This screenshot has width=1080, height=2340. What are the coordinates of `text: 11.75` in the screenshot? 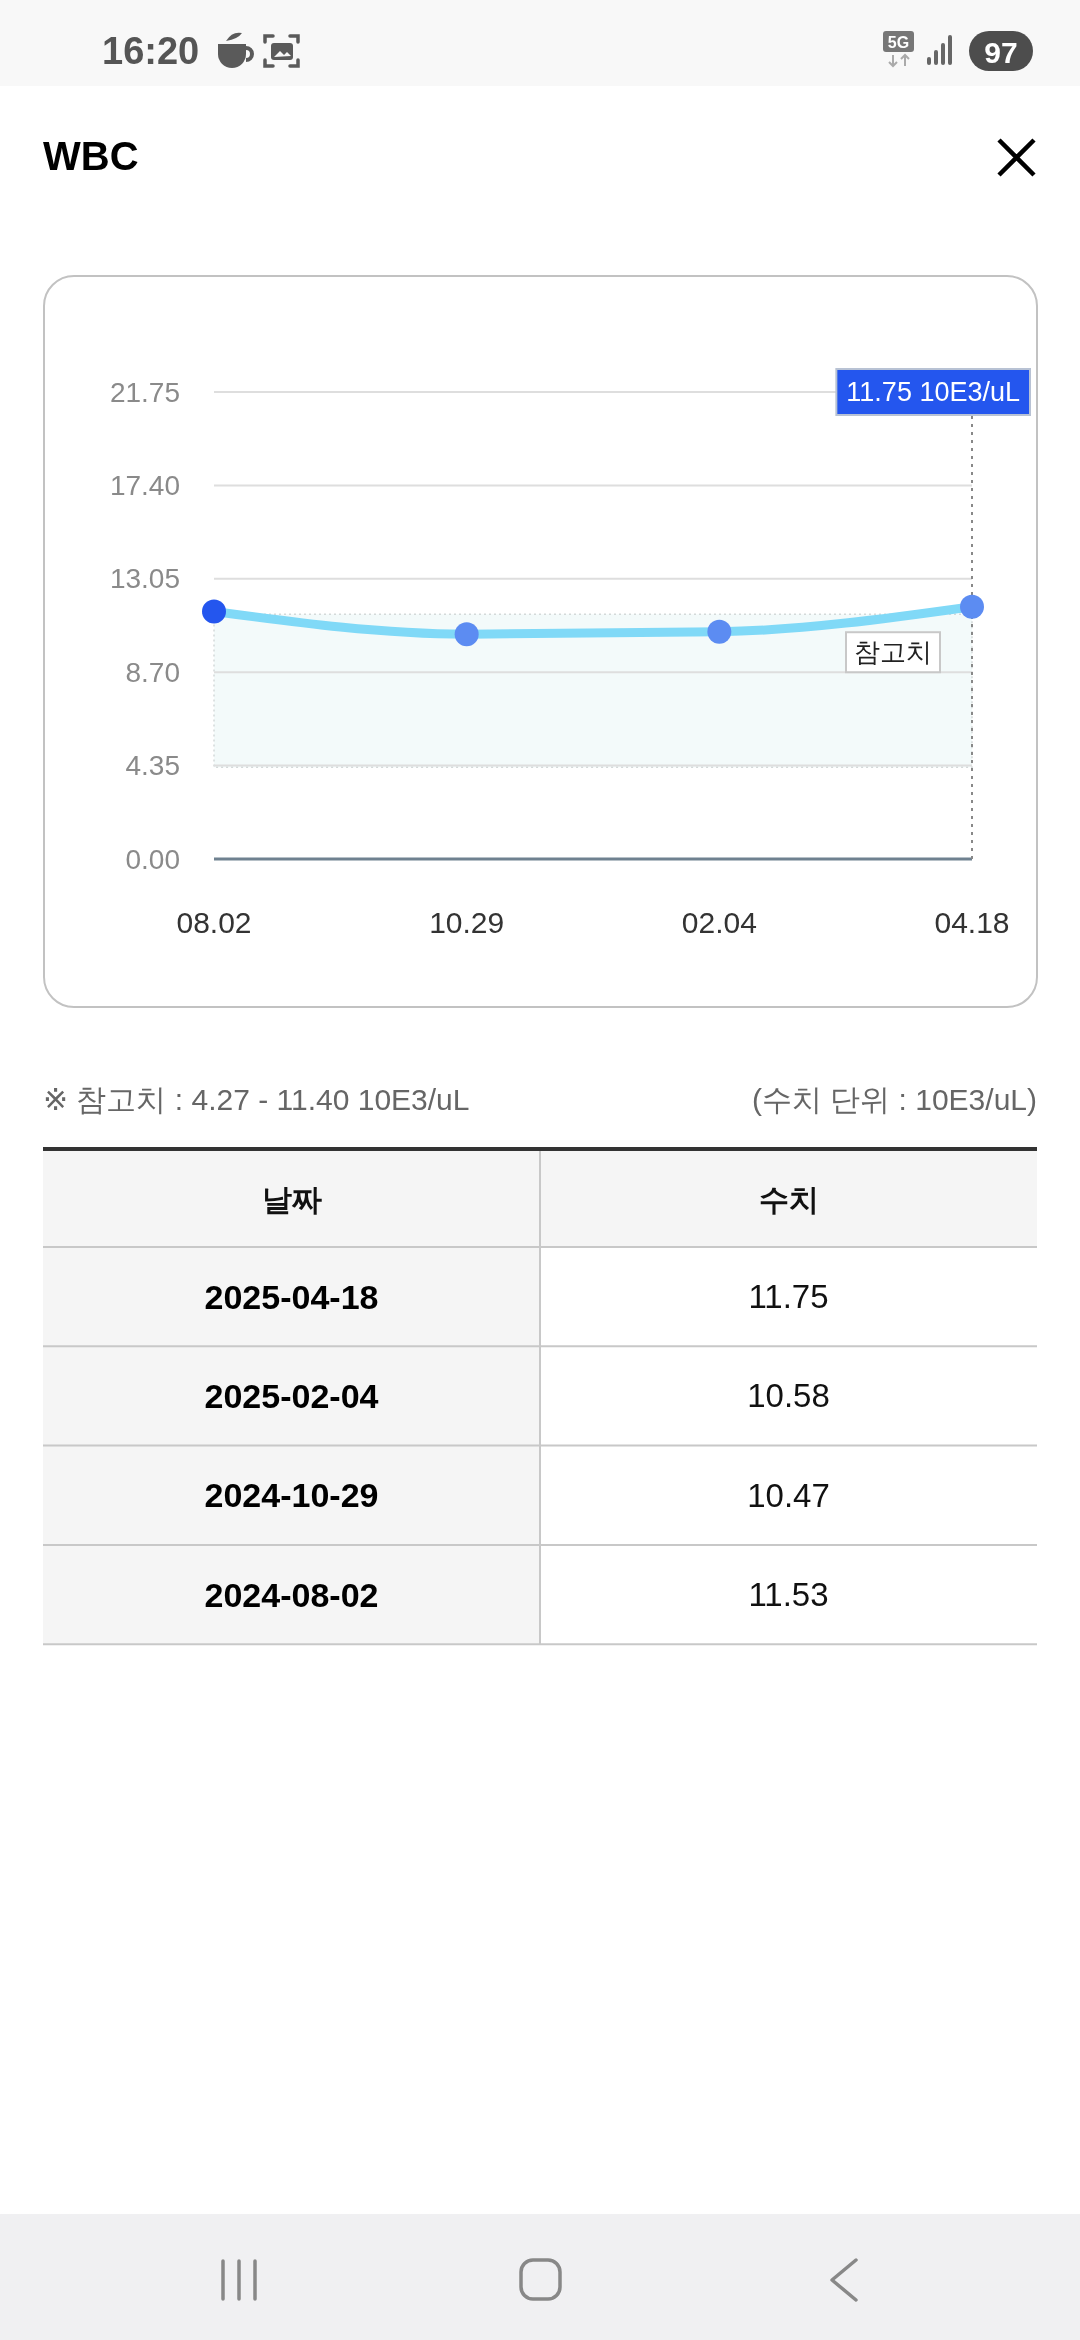 It's located at (788, 1297).